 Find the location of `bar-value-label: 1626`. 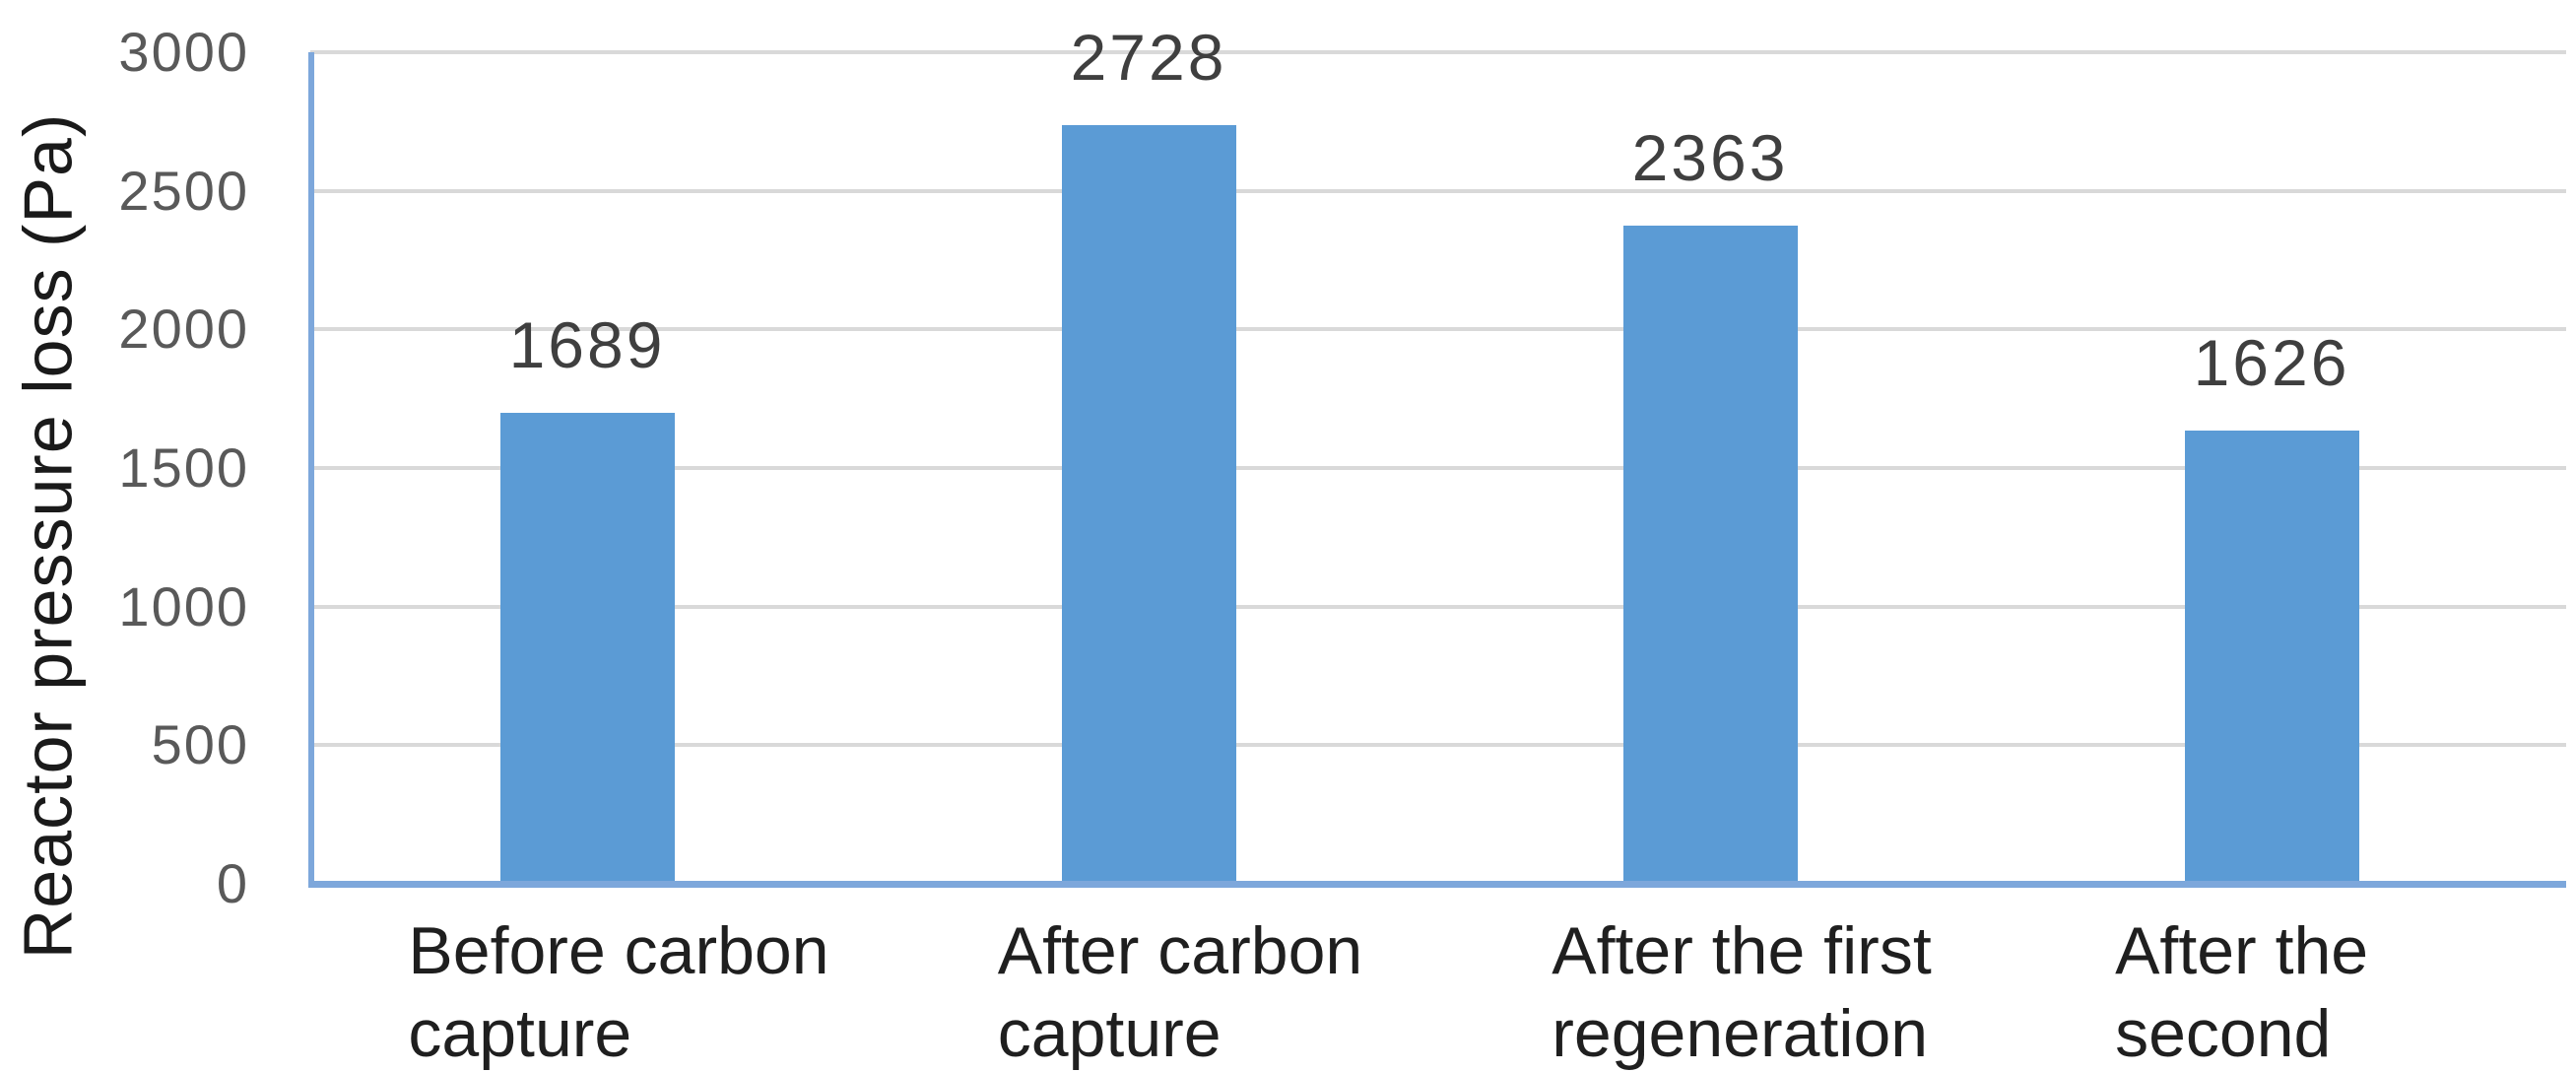

bar-value-label: 1626 is located at coordinates (2271, 362).